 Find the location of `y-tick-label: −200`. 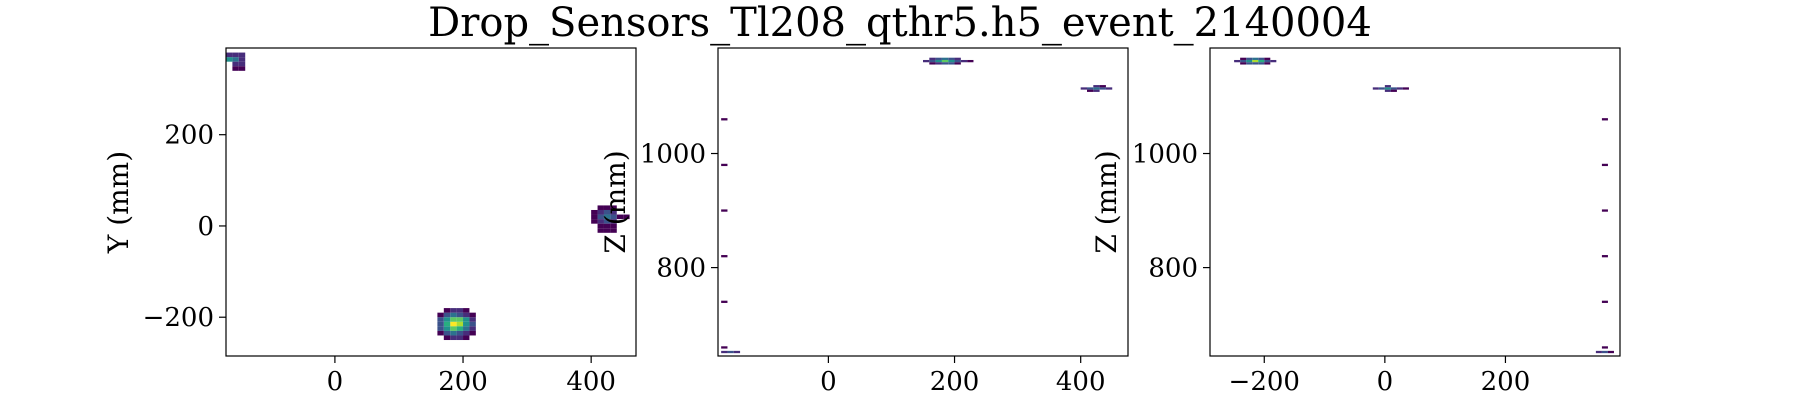

y-tick-label: −200 is located at coordinates (178, 318).